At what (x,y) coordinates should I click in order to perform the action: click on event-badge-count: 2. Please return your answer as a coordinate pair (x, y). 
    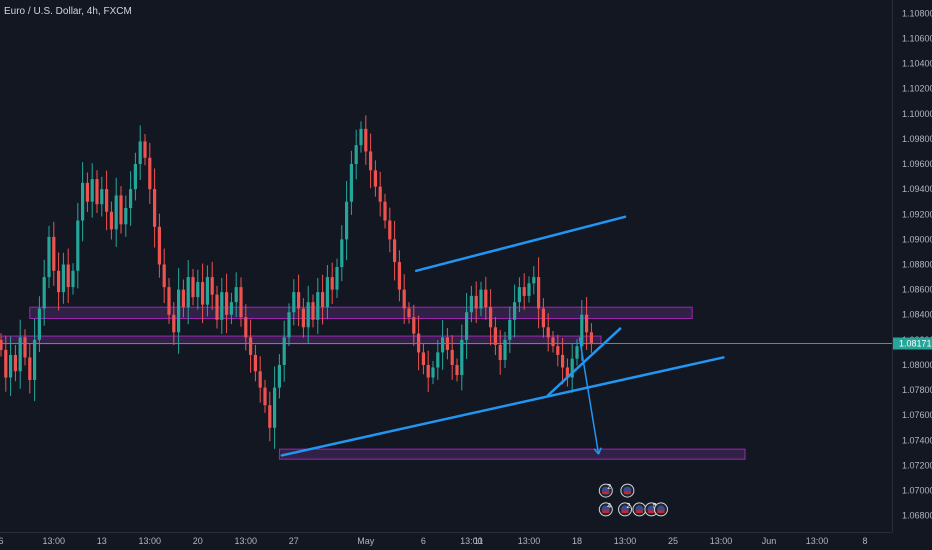
    Looking at the image, I should click on (609, 487).